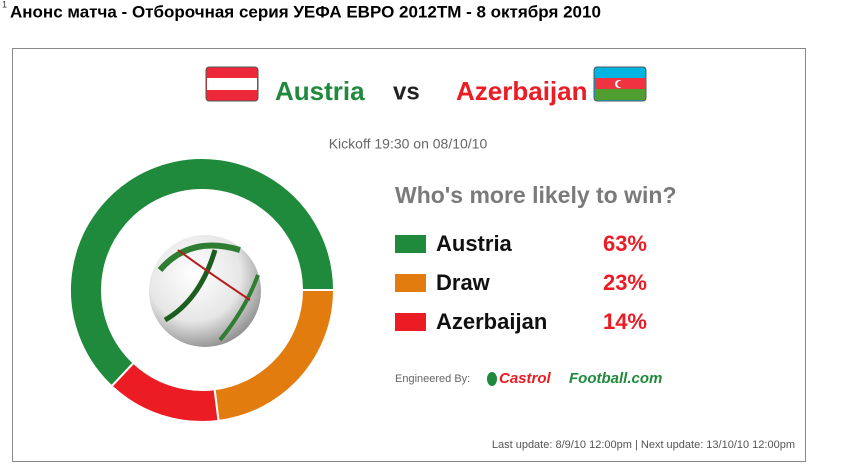  Describe the element at coordinates (474, 243) in the screenshot. I see `legend-label: Austria` at that location.